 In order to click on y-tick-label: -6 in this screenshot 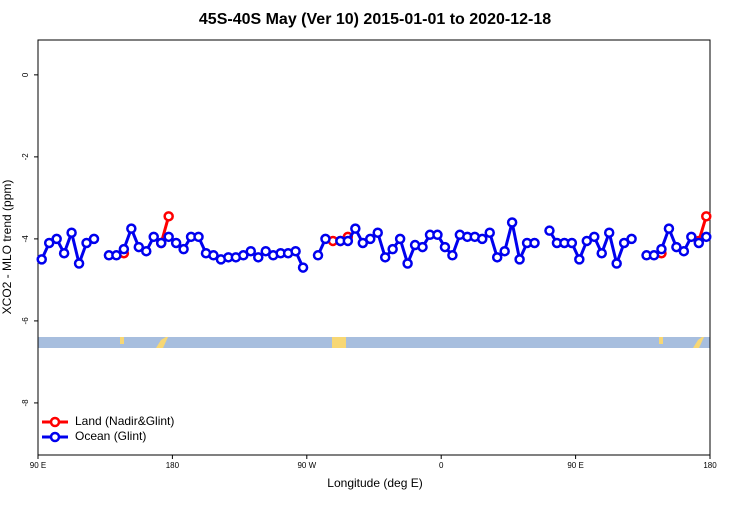, I will do `click(25, 321)`.